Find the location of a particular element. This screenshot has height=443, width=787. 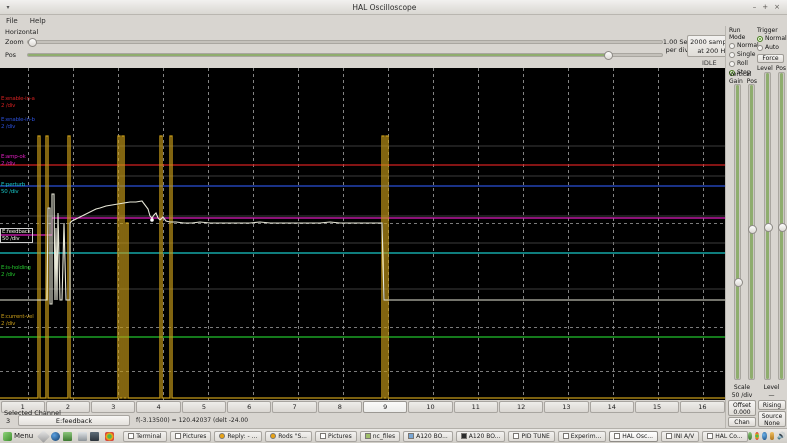

task-pictures-2: Pictures is located at coordinates (335, 436).